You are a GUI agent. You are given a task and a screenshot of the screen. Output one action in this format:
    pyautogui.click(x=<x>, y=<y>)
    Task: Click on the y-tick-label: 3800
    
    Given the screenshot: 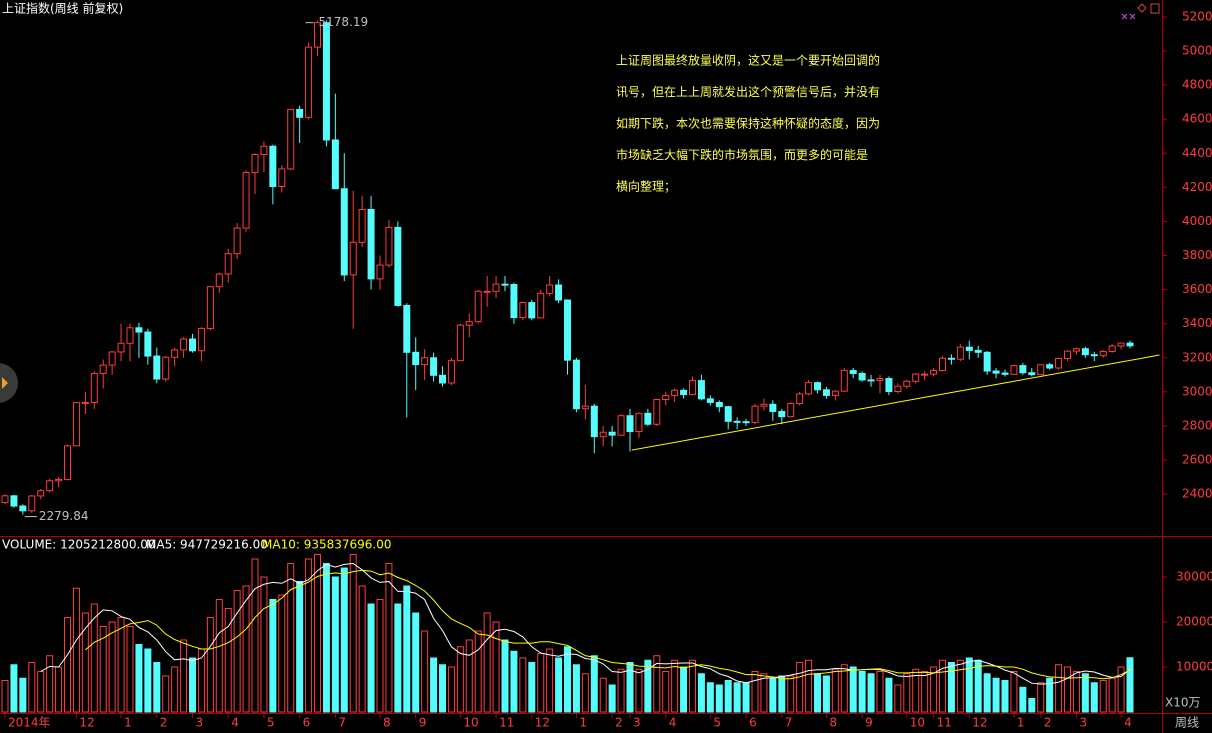 What is the action you would take?
    pyautogui.click(x=1197, y=255)
    